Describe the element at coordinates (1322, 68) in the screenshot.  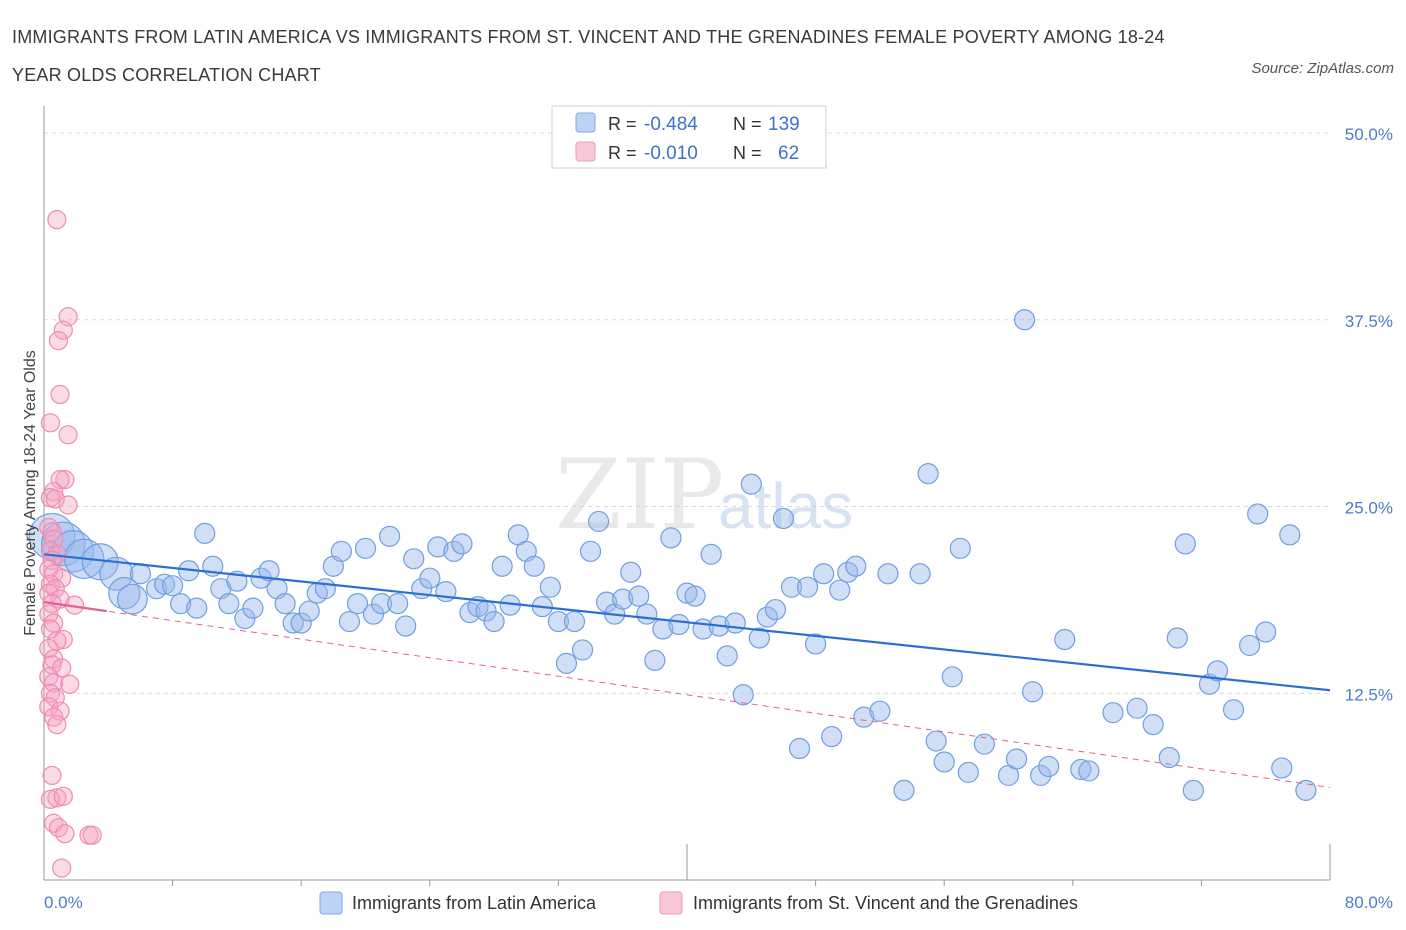
I see `source-label: Source: ZipAtlas.com` at that location.